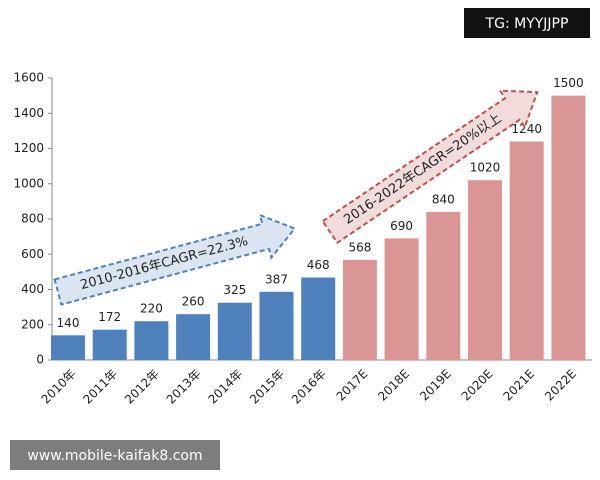 Image resolution: width=600 pixels, height=480 pixels. Describe the element at coordinates (318, 265) in the screenshot. I see `value-label: 468` at that location.